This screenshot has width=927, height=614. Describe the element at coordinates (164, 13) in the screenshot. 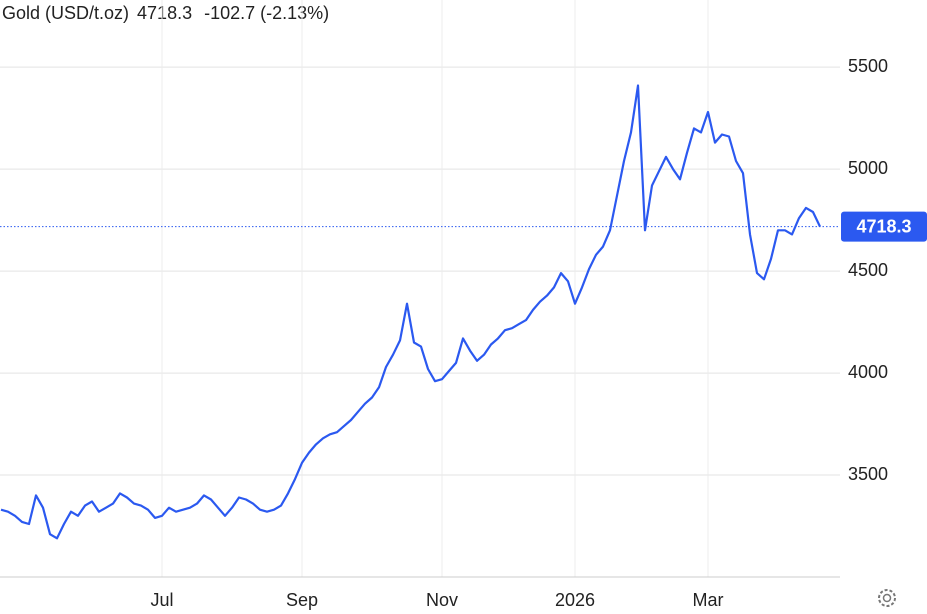

I see `header-price: 4718.3` at that location.